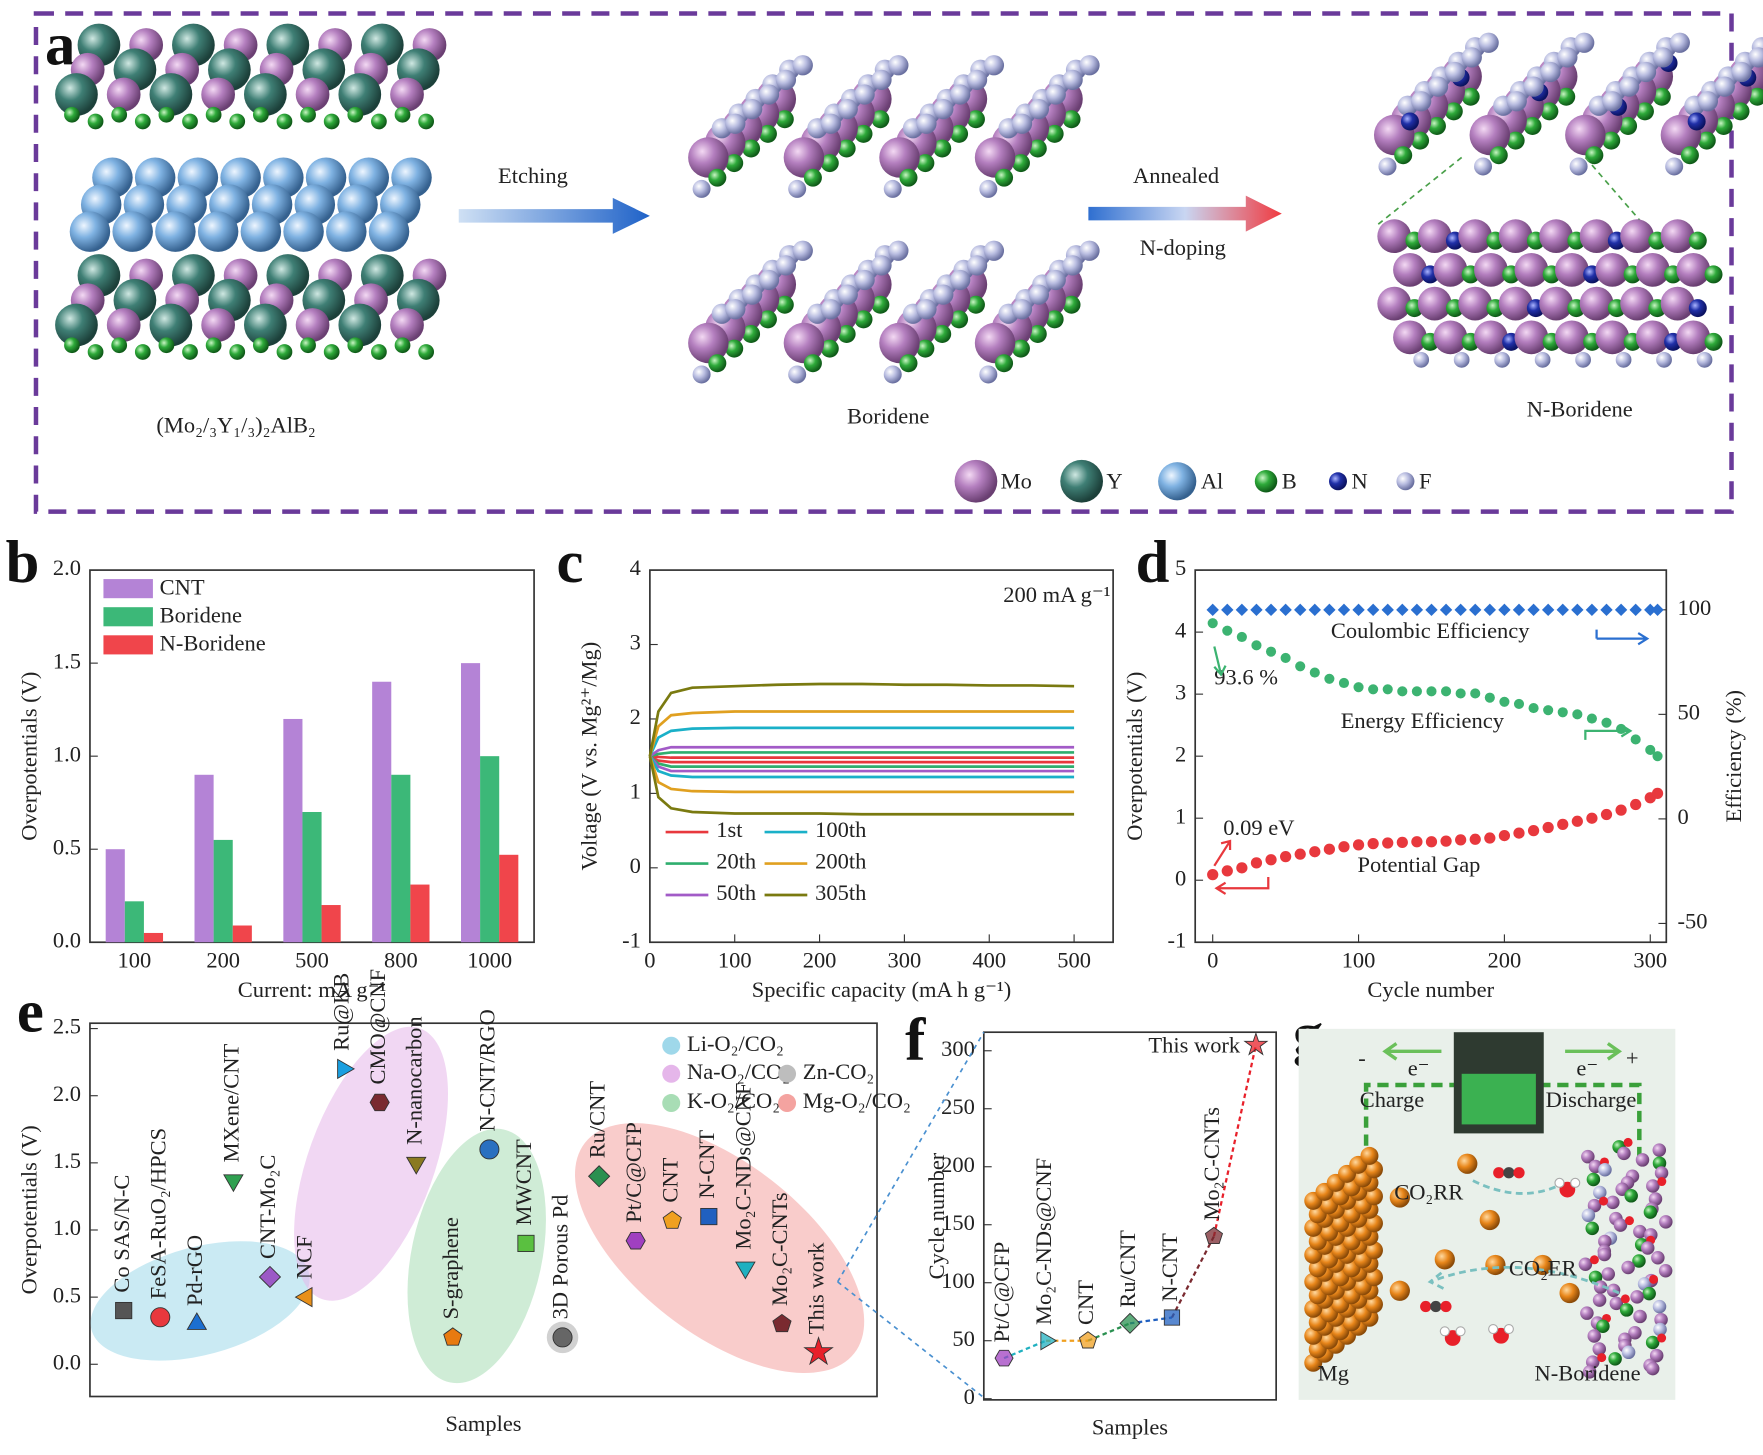  What do you see at coordinates (706, 1164) in the screenshot?
I see `point-label: N-CNT` at bounding box center [706, 1164].